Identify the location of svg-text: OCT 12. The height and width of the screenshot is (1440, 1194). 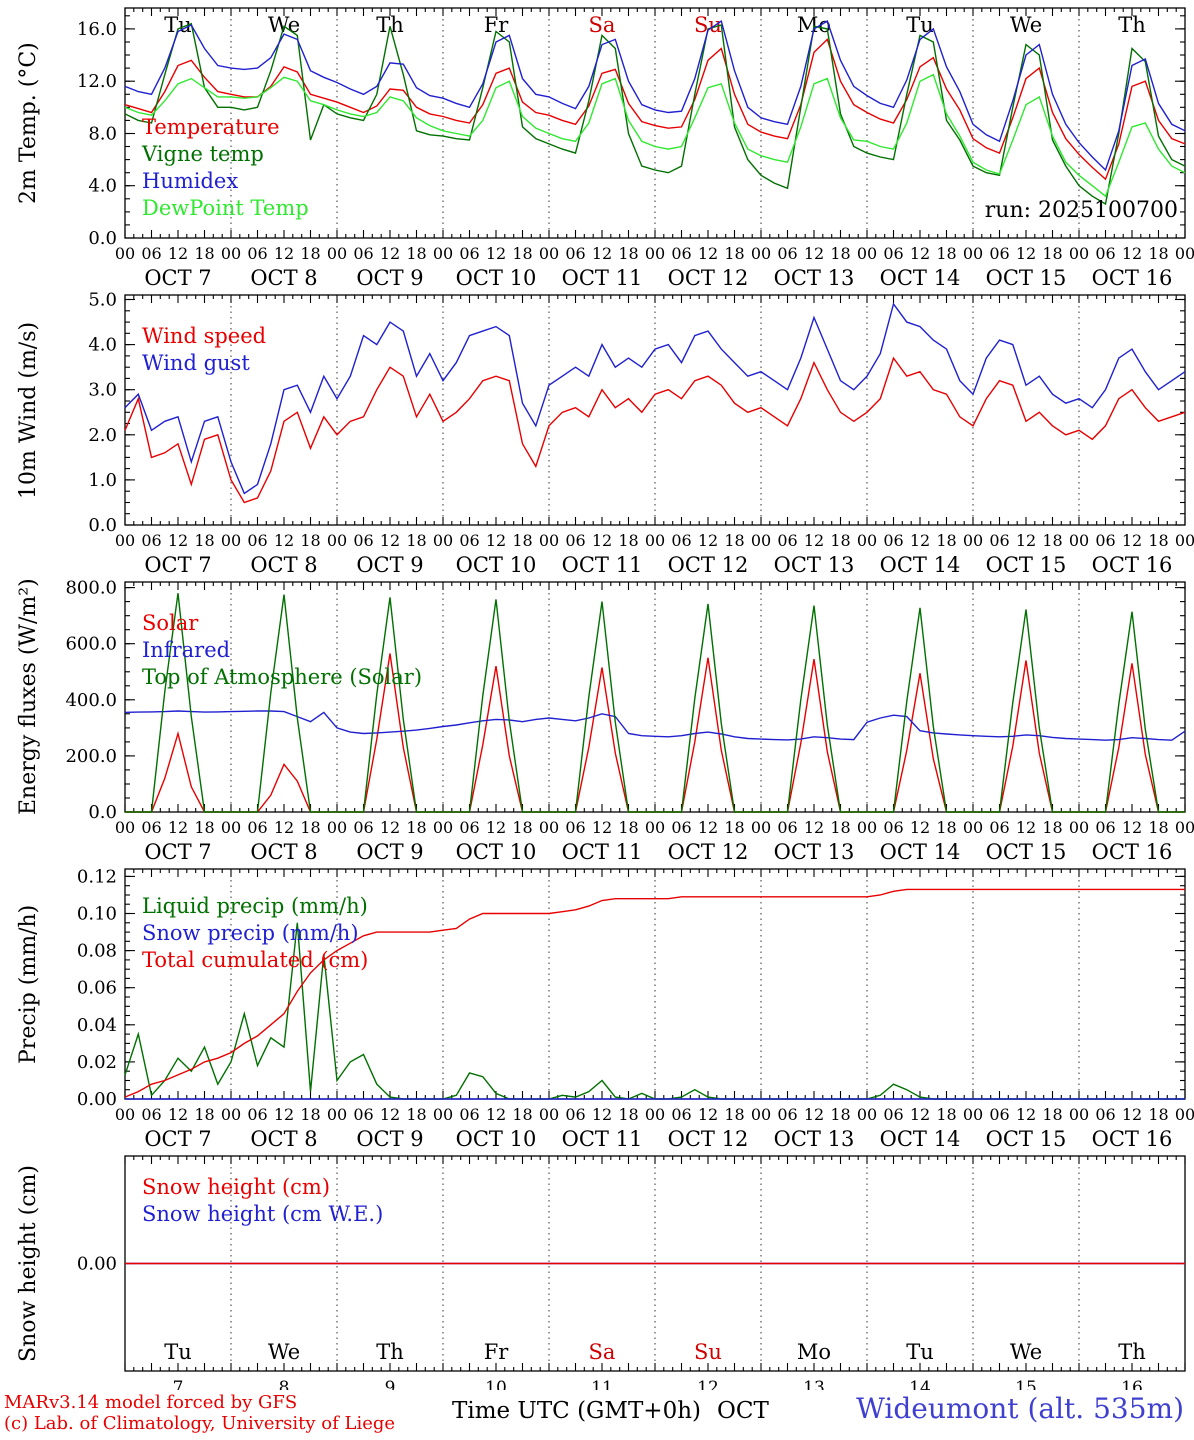
(708, 1137).